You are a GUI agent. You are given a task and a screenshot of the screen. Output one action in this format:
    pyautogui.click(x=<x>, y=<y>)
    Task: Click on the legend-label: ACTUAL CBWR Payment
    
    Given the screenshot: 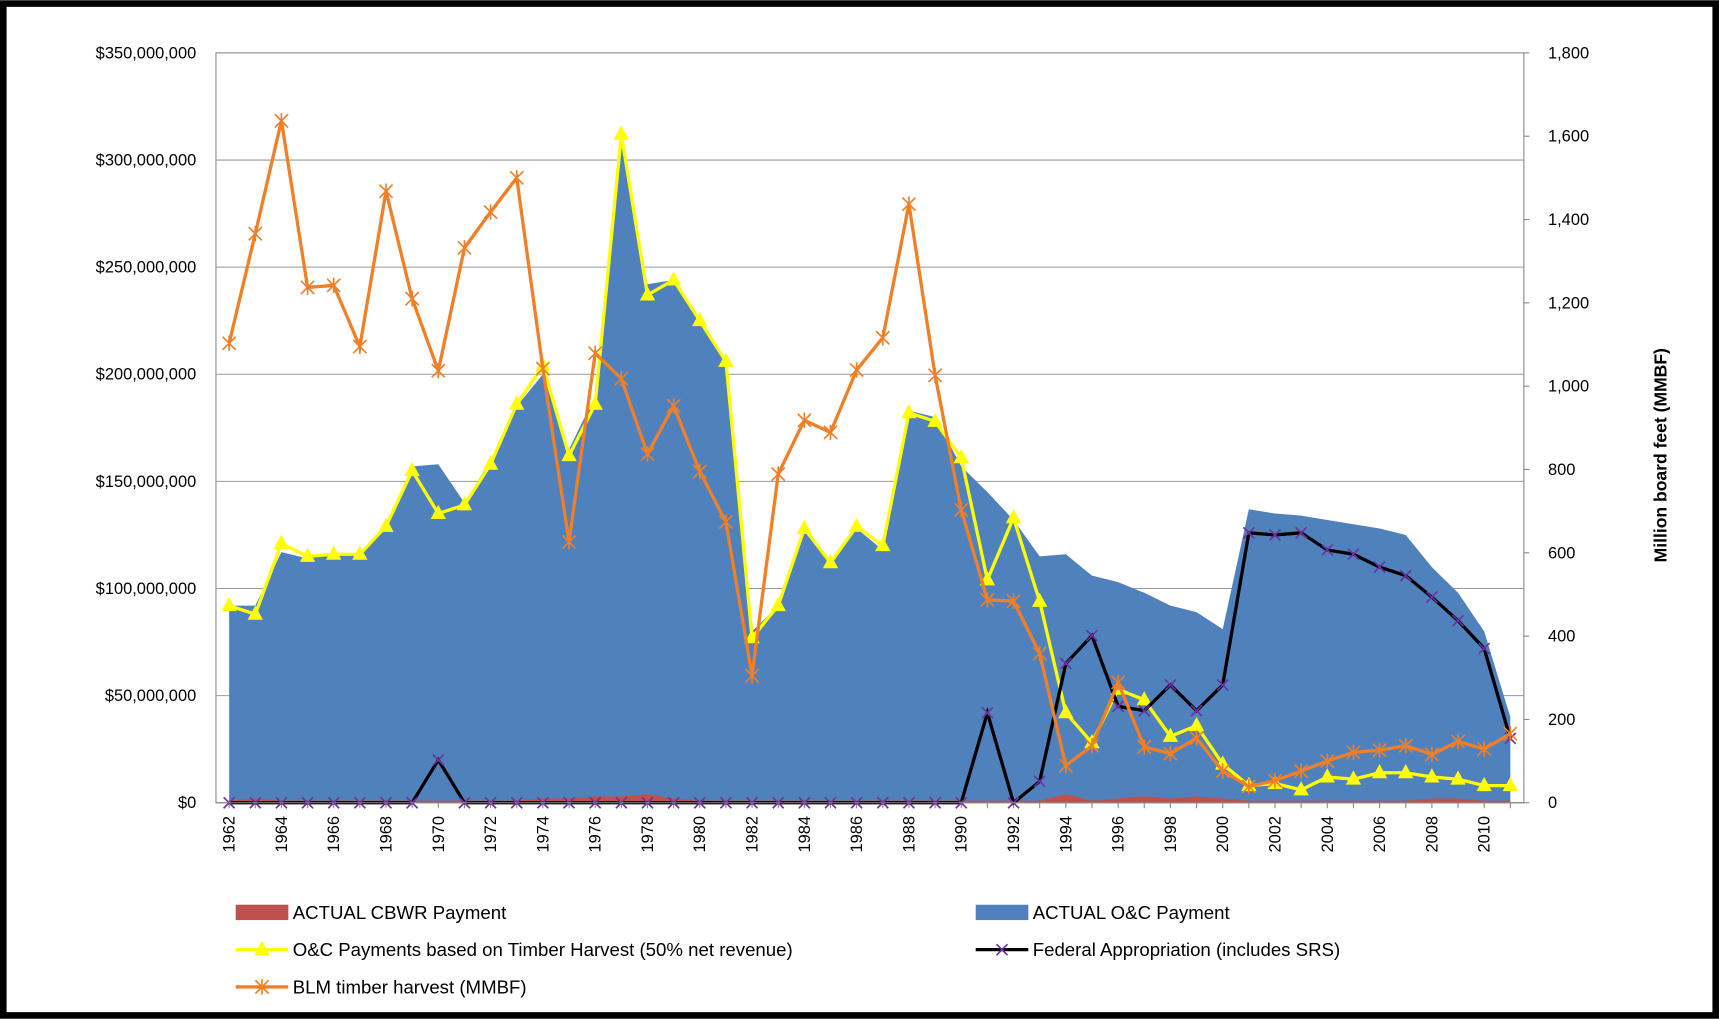 What is the action you would take?
    pyautogui.click(x=400, y=912)
    